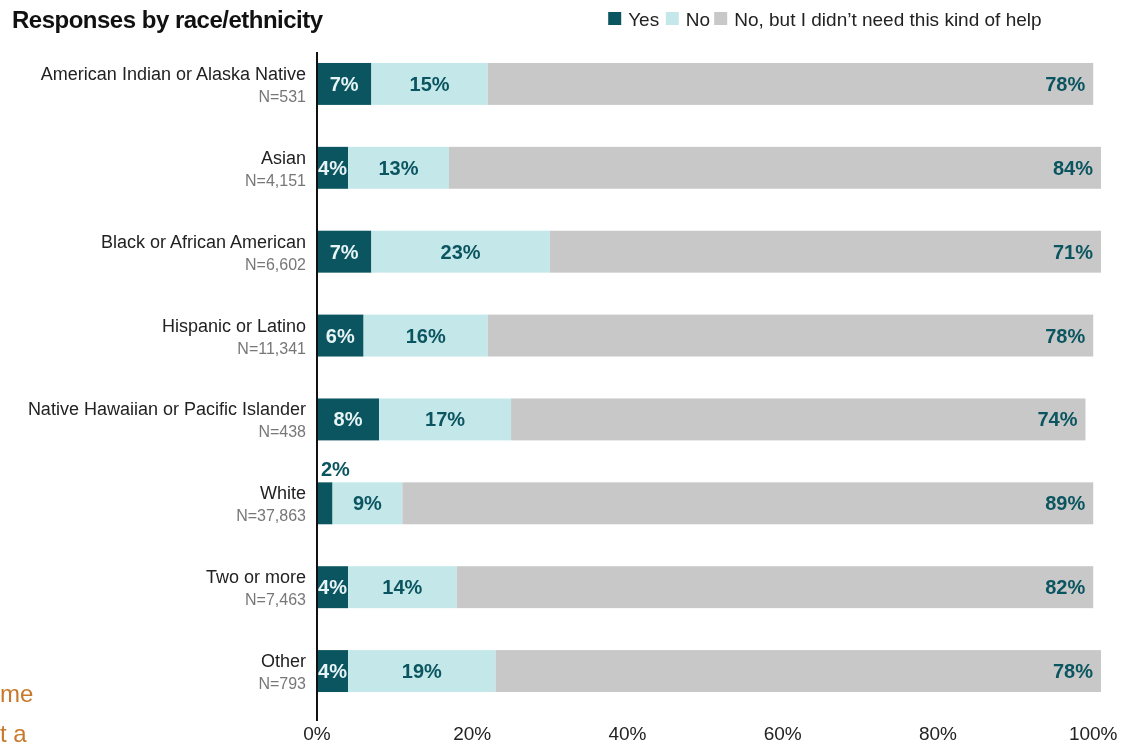 The height and width of the screenshot is (744, 1121). I want to click on y-tick-label: Two or more N=7,463, so click(256, 588).